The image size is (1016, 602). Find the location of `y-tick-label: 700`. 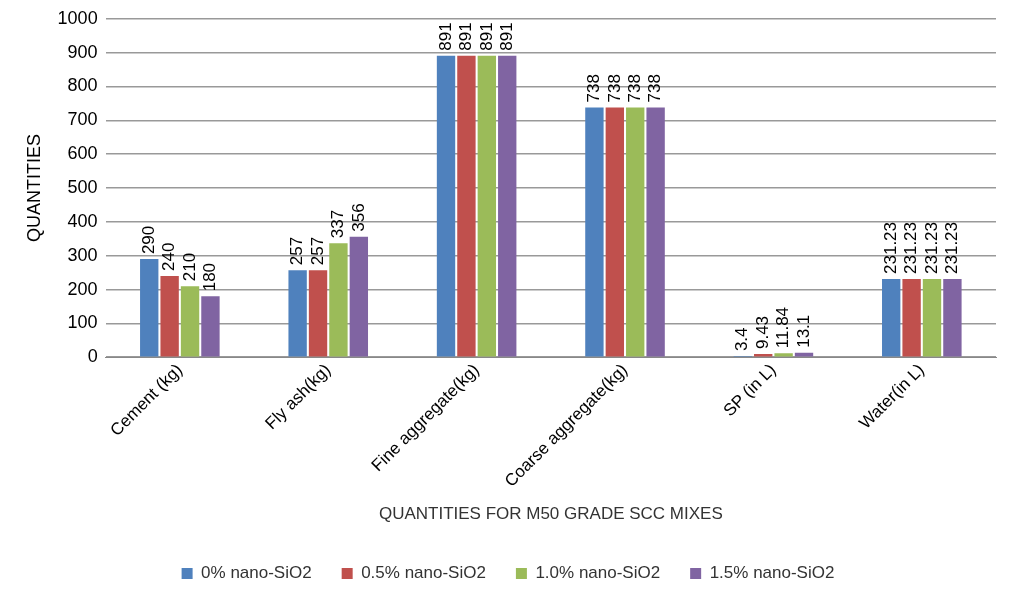

y-tick-label: 700 is located at coordinates (82, 119).